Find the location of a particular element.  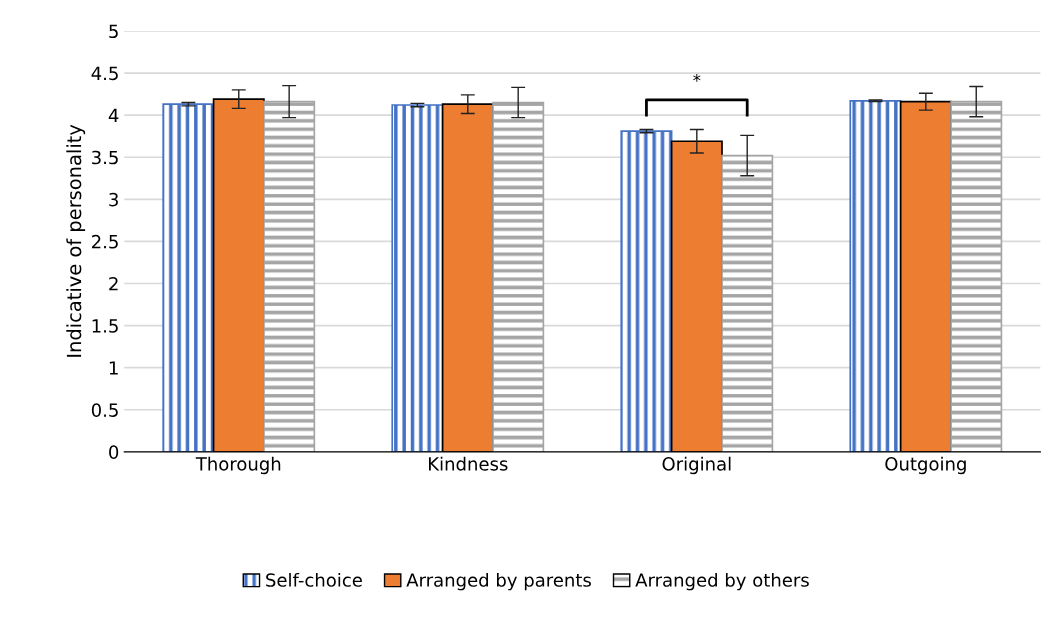

y-tick-label: 1.5 is located at coordinates (105, 326).